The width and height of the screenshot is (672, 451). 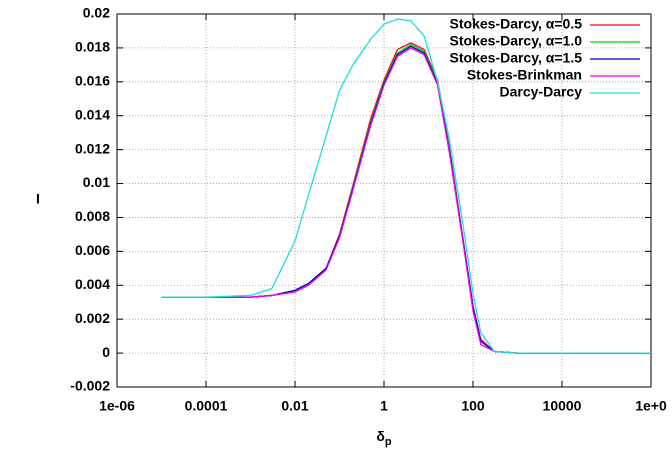 What do you see at coordinates (516, 24) in the screenshot?
I see `legend-label: Stokes-Darcy, α=0.5` at bounding box center [516, 24].